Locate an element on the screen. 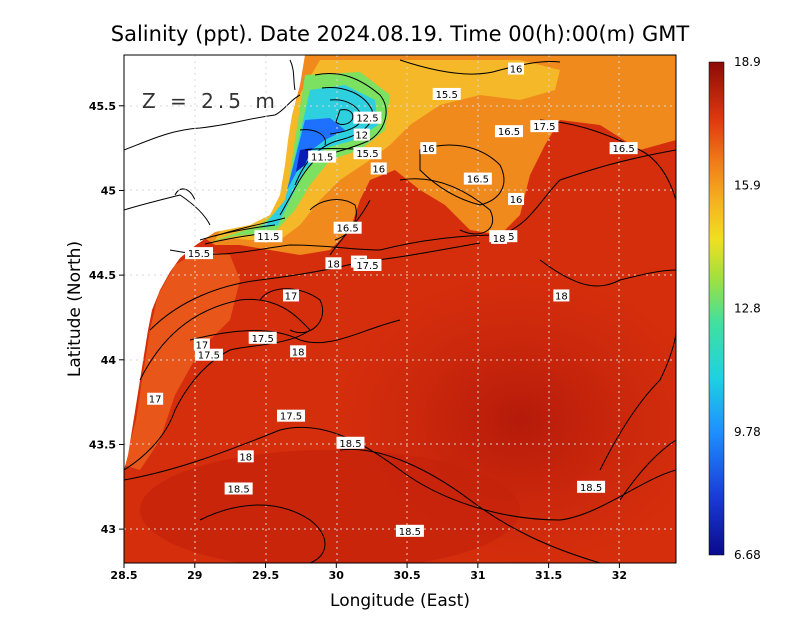 The width and height of the screenshot is (800, 618). colorbar is located at coordinates (716, 308).